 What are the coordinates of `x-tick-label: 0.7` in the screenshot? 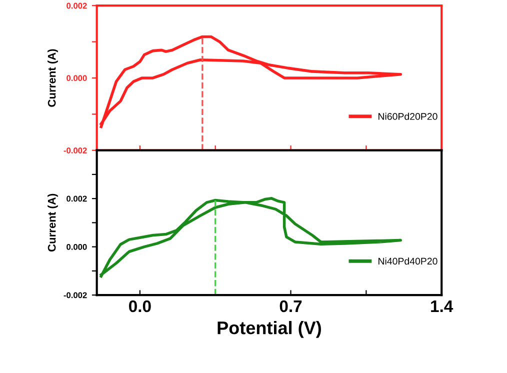 It's located at (291, 306).